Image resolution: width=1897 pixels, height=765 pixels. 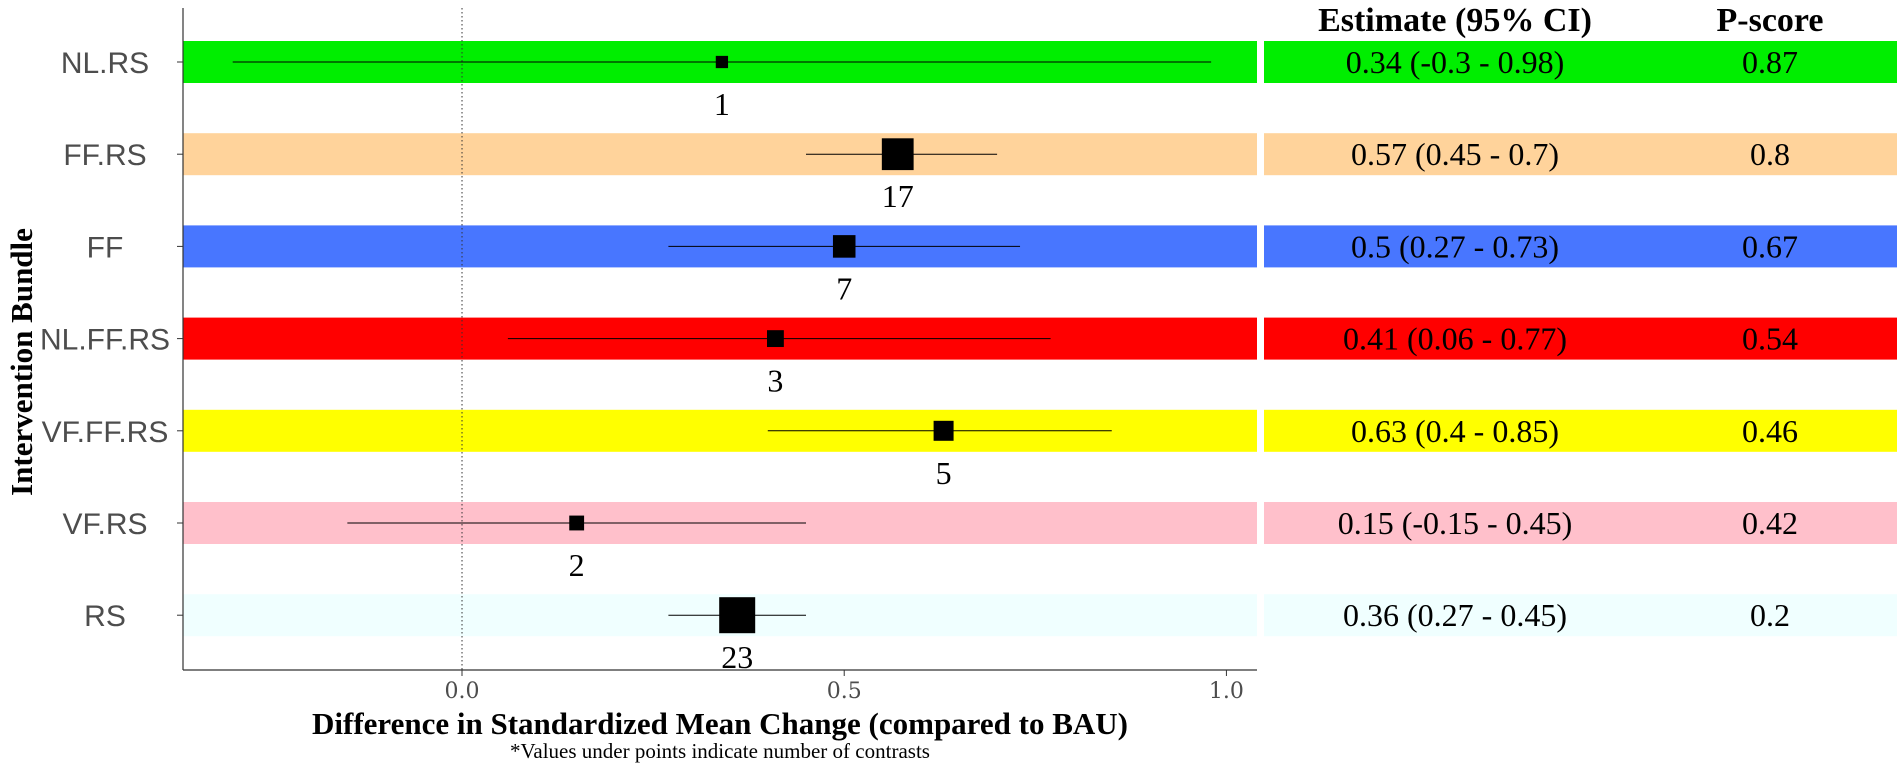 I want to click on pscore-nl.rs: 0.87, so click(x=1770, y=62).